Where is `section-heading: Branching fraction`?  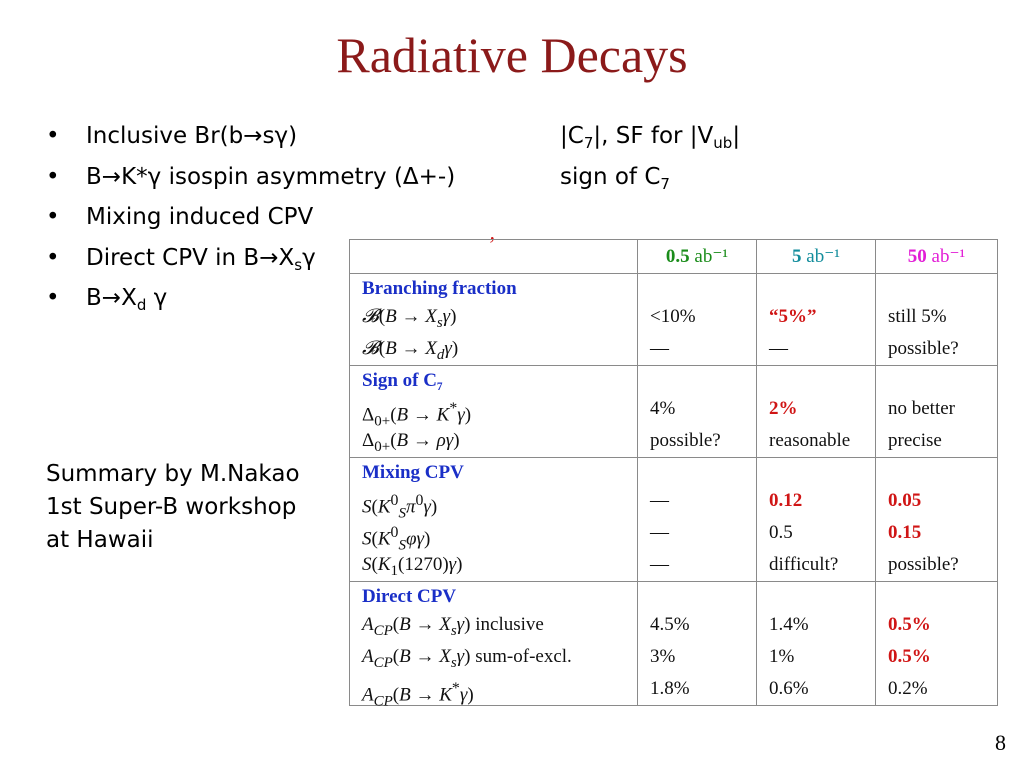
section-heading: Branching fraction is located at coordinates (439, 288).